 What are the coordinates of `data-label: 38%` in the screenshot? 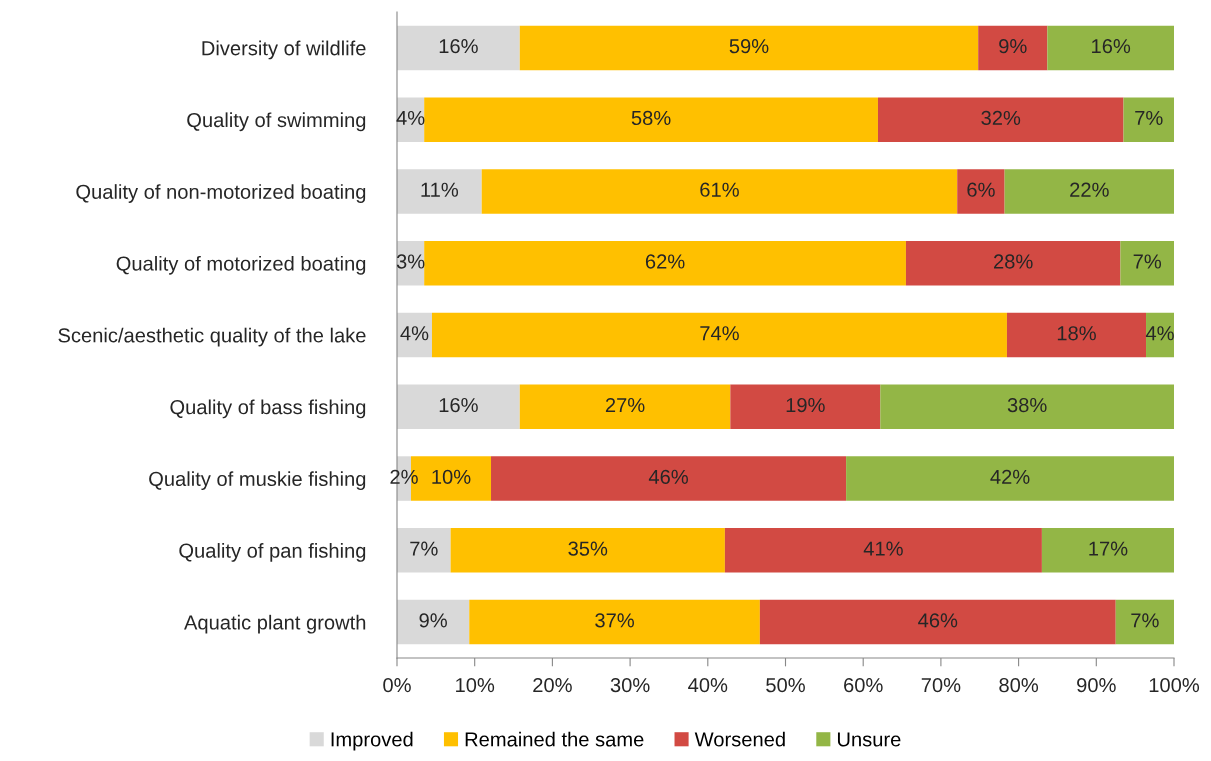 It's located at (1027, 405).